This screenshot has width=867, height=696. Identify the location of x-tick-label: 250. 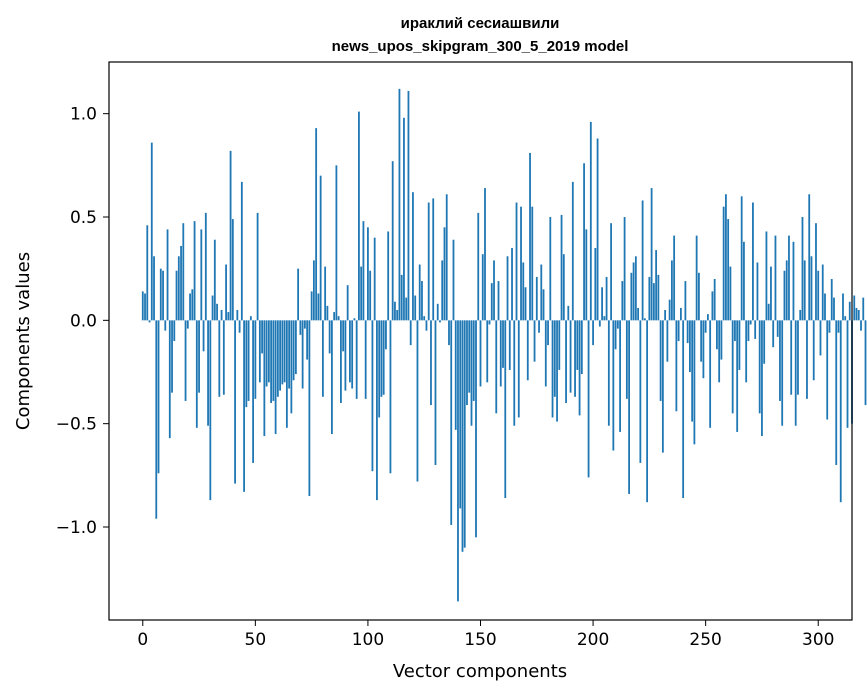
(705, 640).